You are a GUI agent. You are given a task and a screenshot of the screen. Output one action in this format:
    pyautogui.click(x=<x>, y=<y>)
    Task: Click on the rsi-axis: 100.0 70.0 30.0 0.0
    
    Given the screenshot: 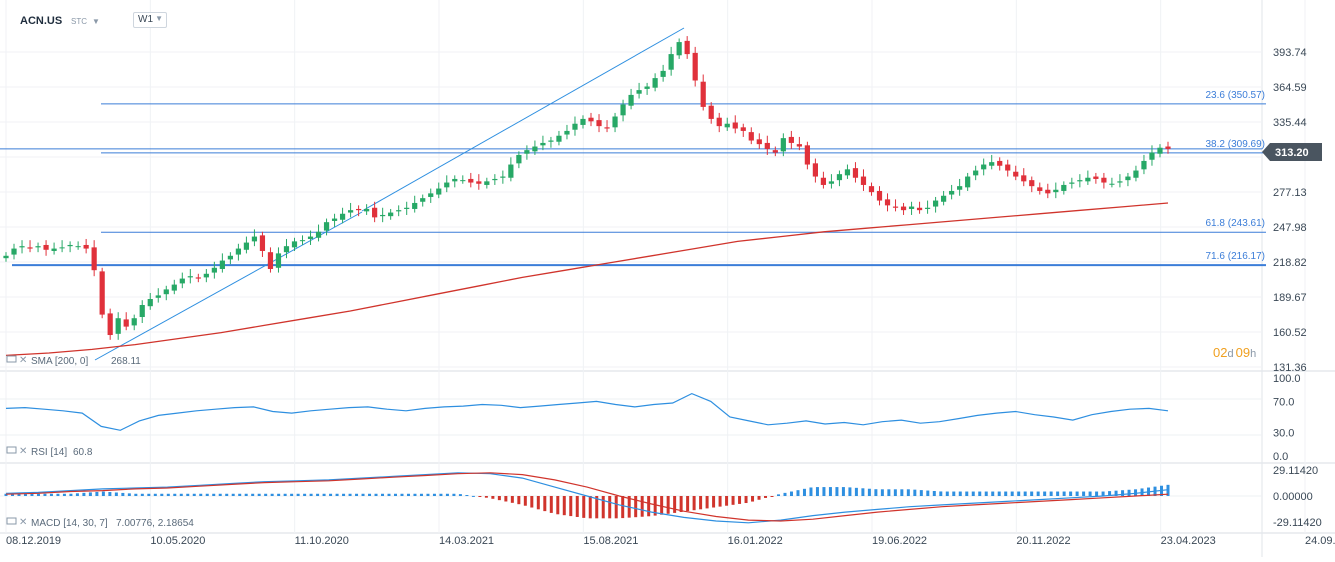 What is the action you would take?
    pyautogui.click(x=1287, y=418)
    